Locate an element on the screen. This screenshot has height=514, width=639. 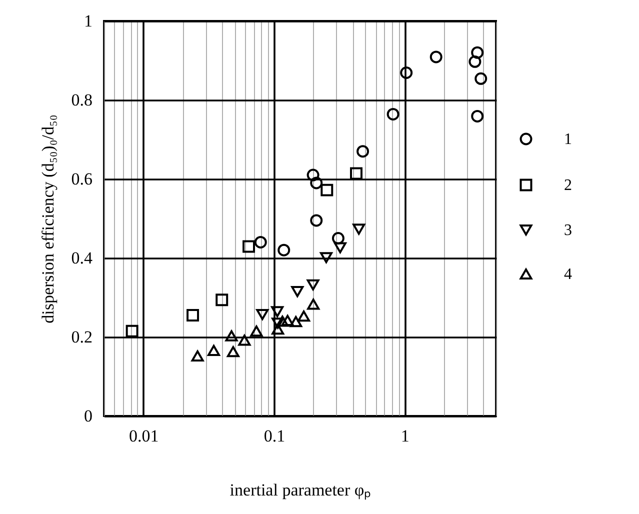
x-tick-label: 0.01 is located at coordinates (143, 436).